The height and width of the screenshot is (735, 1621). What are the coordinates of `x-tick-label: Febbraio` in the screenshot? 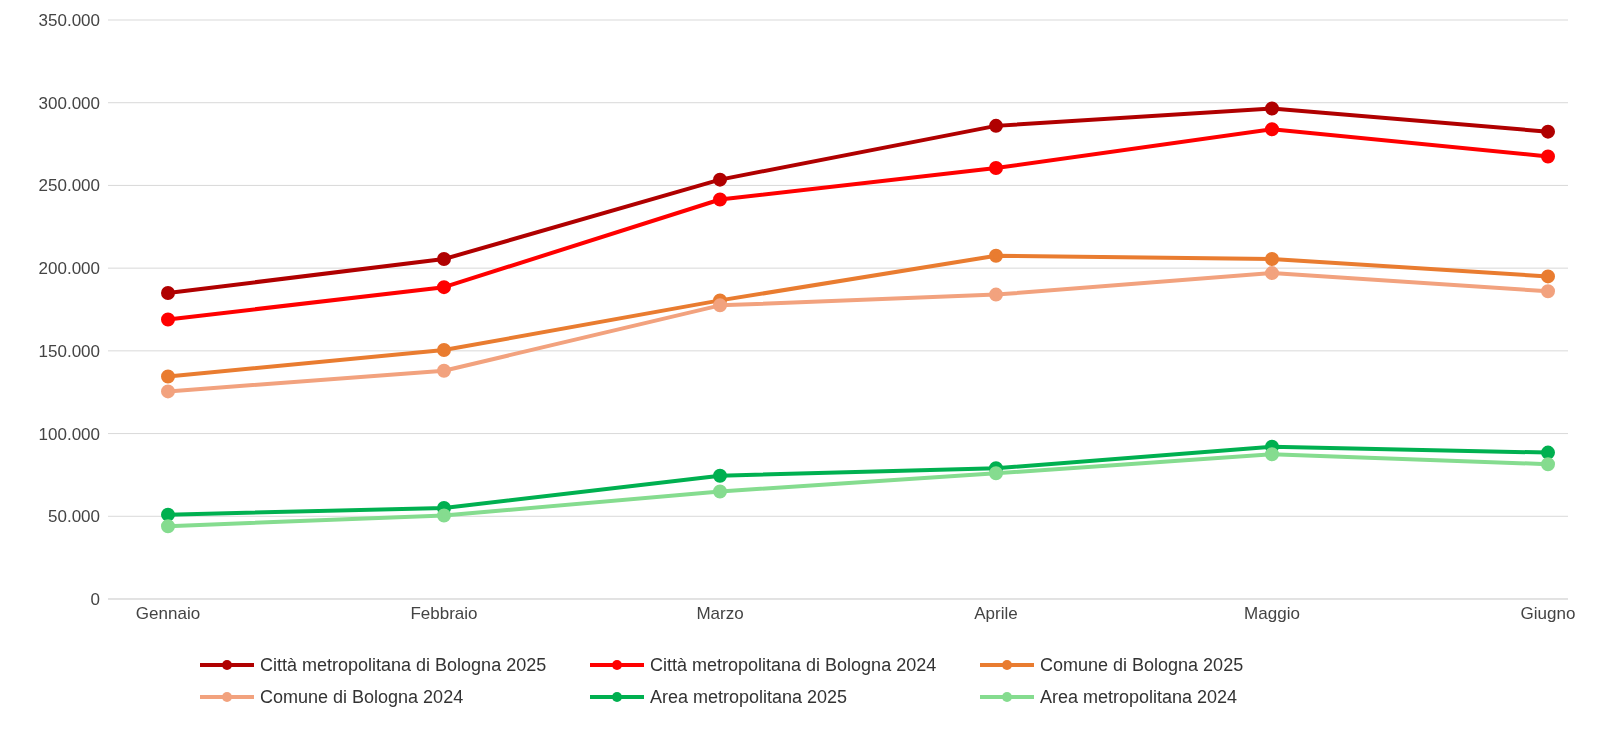 It's located at (444, 614).